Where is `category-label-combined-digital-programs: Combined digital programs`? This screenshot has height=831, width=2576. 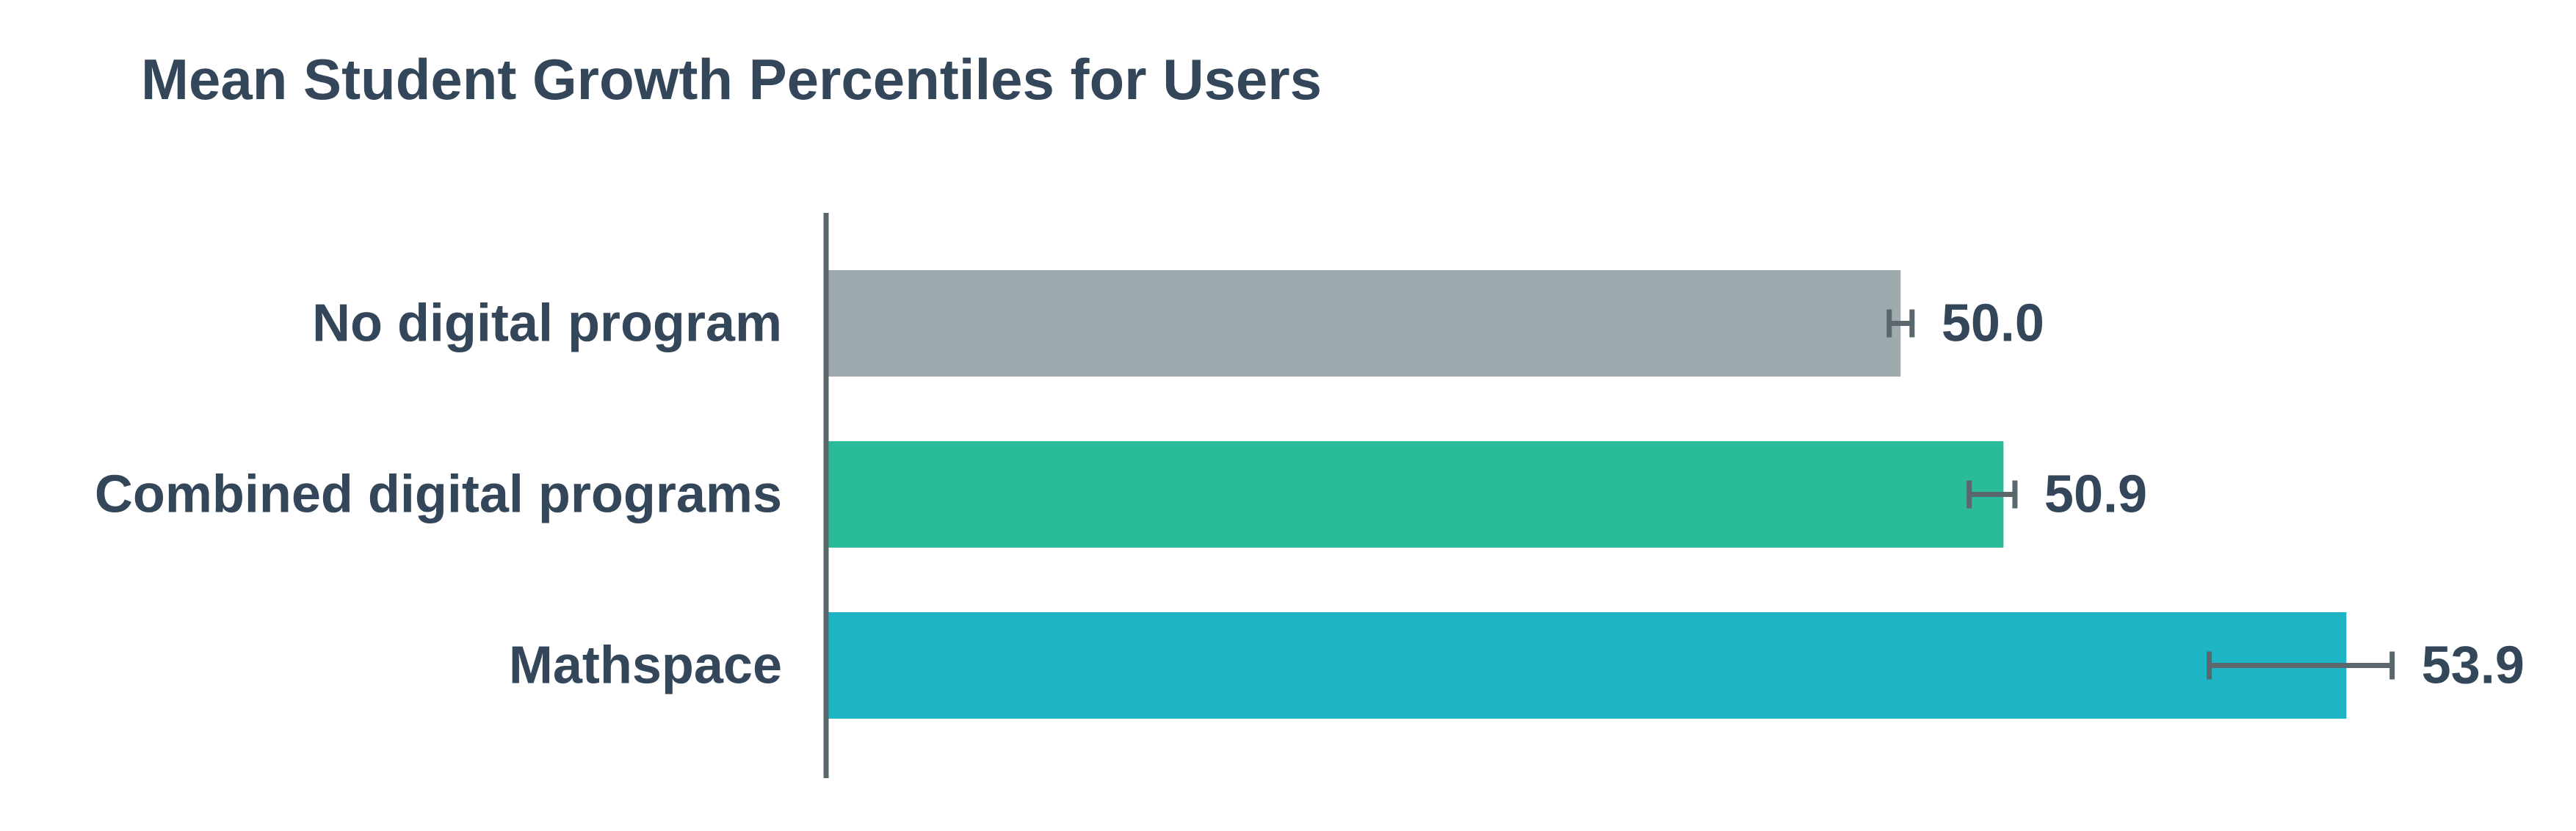
category-label-combined-digital-programs: Combined digital programs is located at coordinates (438, 494).